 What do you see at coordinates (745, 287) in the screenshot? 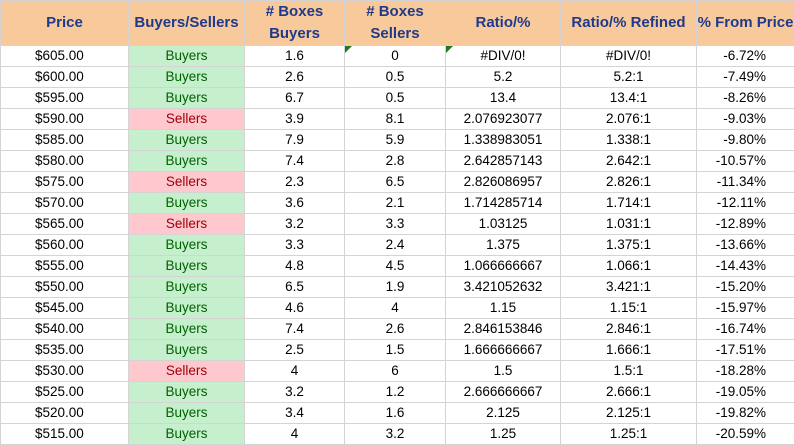
I see `from-price-cell: -15.20%` at bounding box center [745, 287].